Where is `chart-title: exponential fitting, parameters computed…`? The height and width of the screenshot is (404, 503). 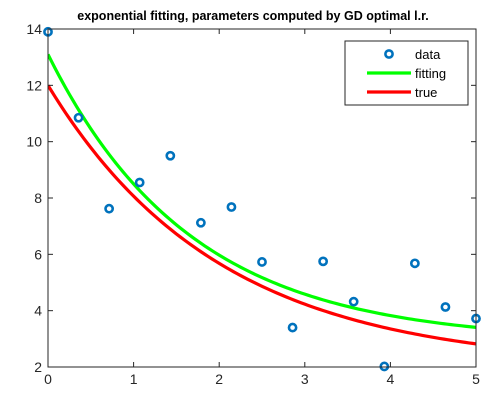
chart-title: exponential fitting, parameters computed… is located at coordinates (252, 16).